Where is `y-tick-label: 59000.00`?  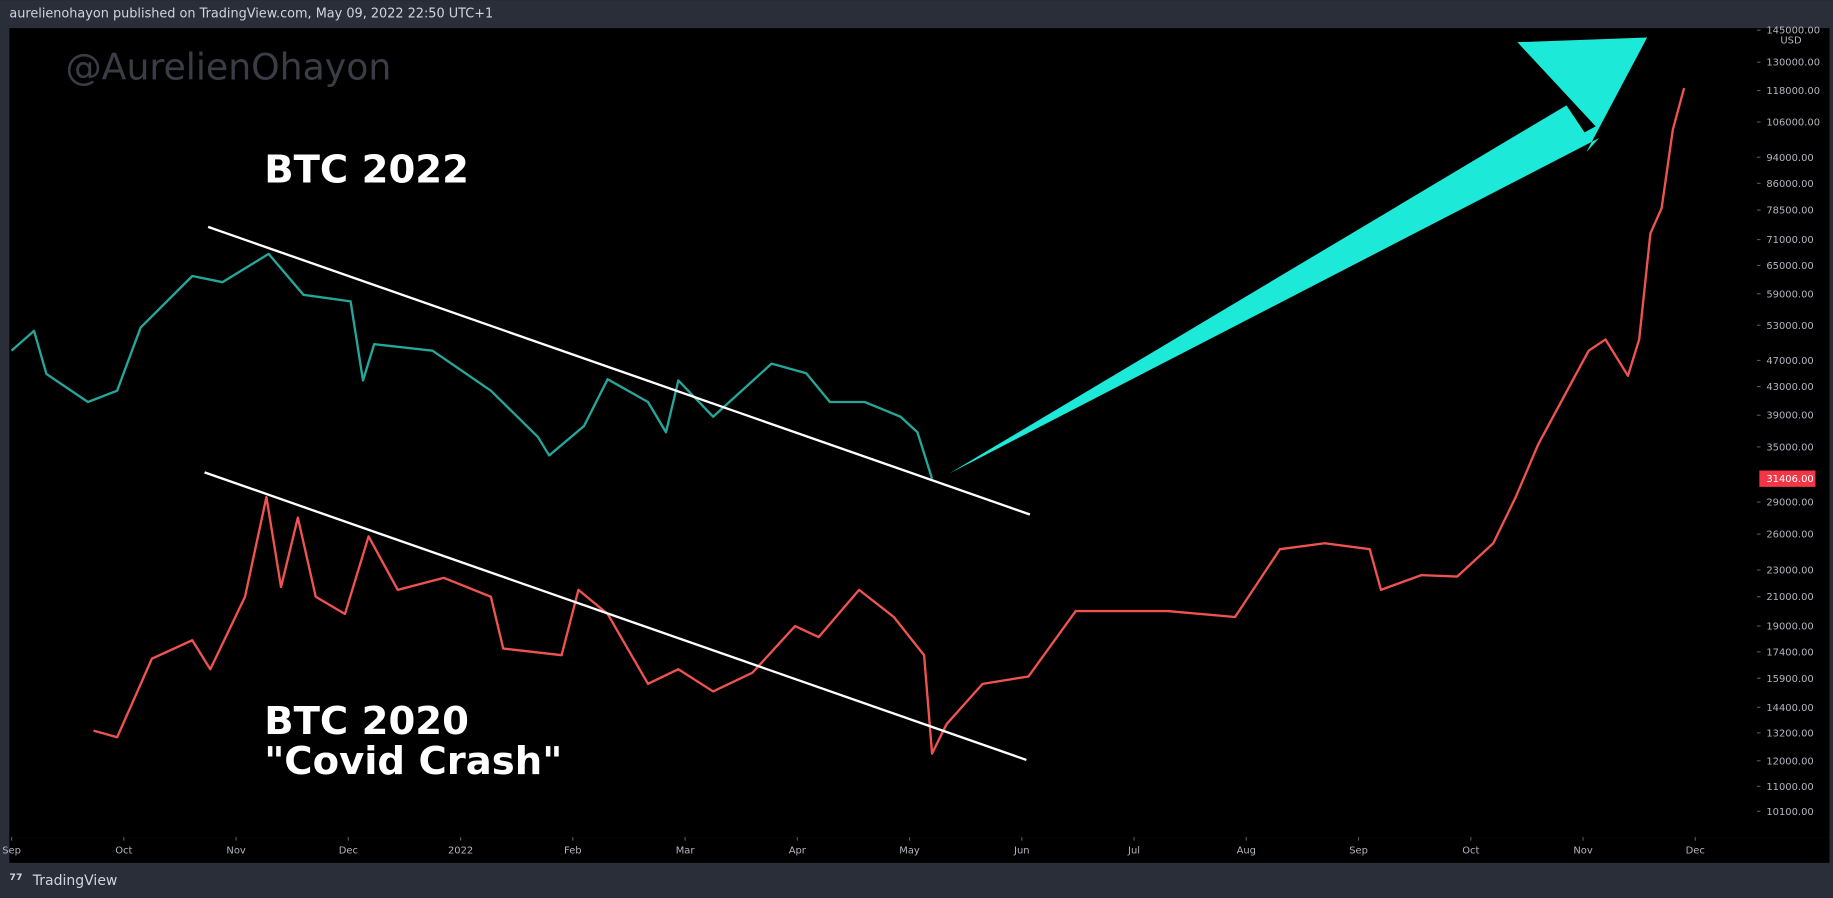
y-tick-label: 59000.00 is located at coordinates (1789, 294).